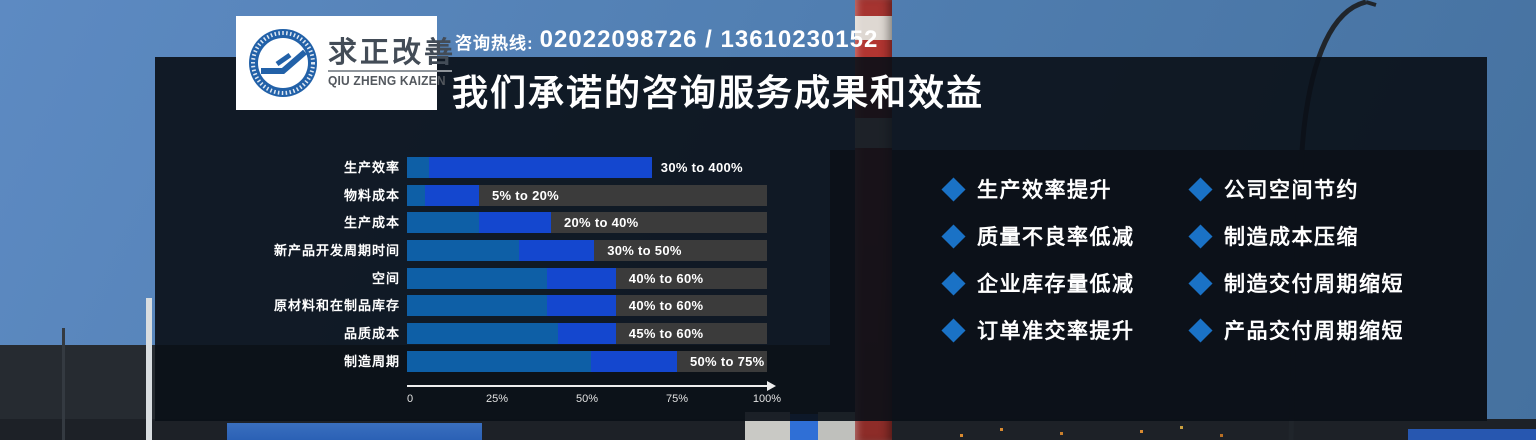  I want to click on chart-row: 原材料和在制品库存 40% to 60%, so click(477, 306).